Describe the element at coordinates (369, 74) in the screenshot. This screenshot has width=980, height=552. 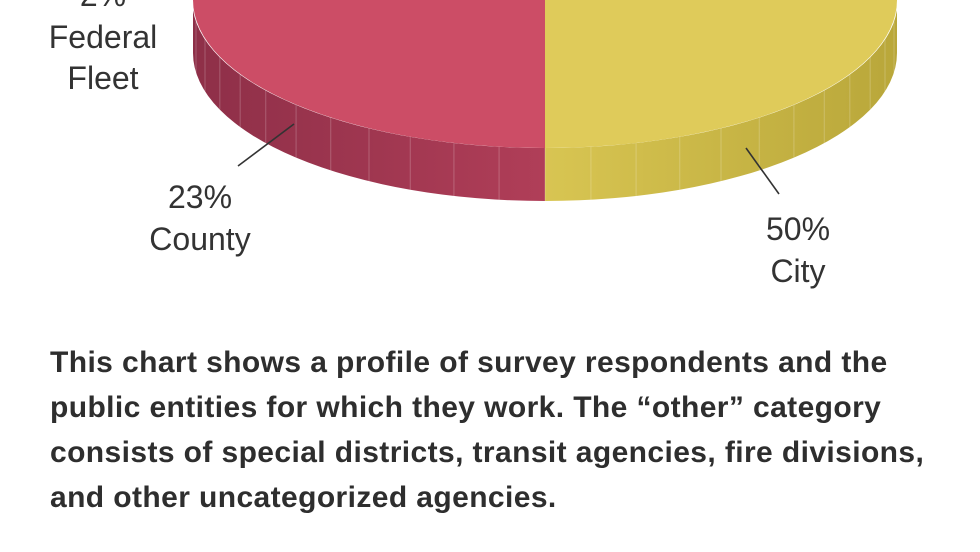
I see `pie-slice-county` at that location.